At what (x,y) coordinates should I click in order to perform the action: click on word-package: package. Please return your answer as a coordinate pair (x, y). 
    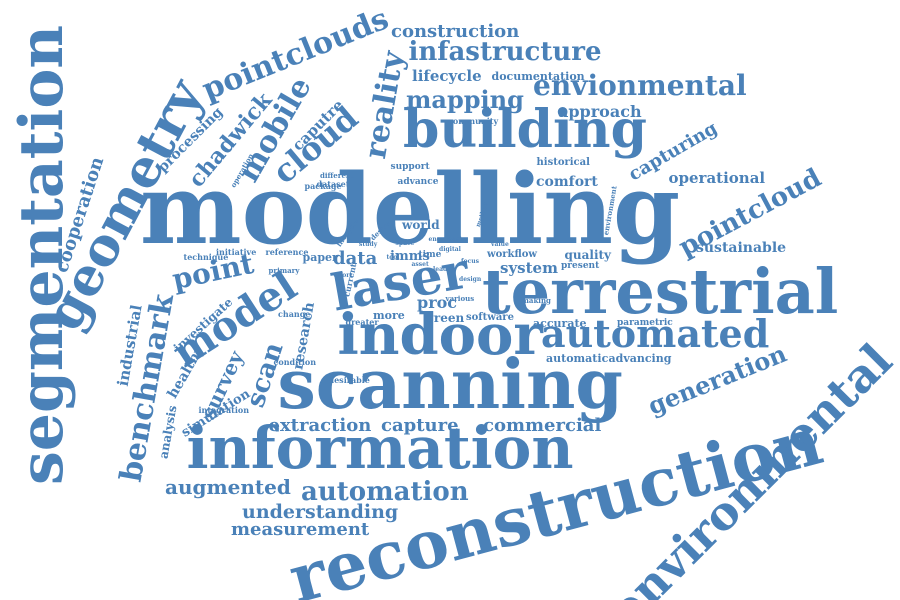
    Looking at the image, I should click on (323, 186).